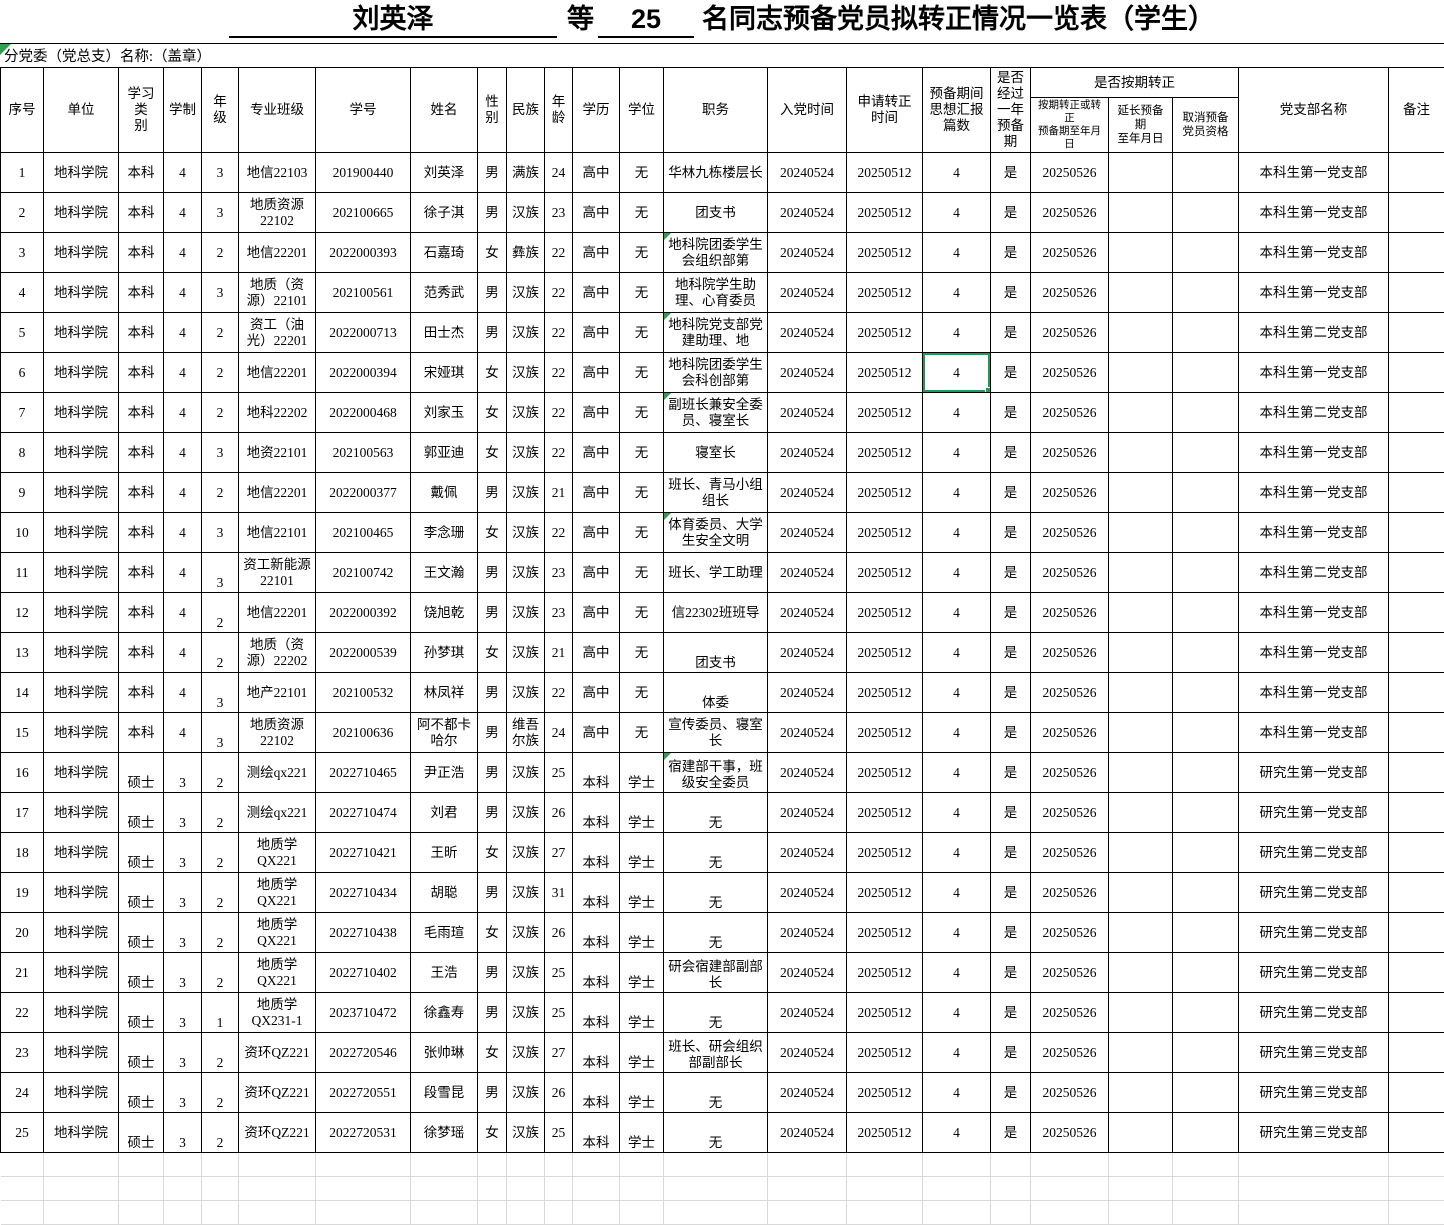  What do you see at coordinates (596, 853) in the screenshot?
I see `cell-edu: 本科` at bounding box center [596, 853].